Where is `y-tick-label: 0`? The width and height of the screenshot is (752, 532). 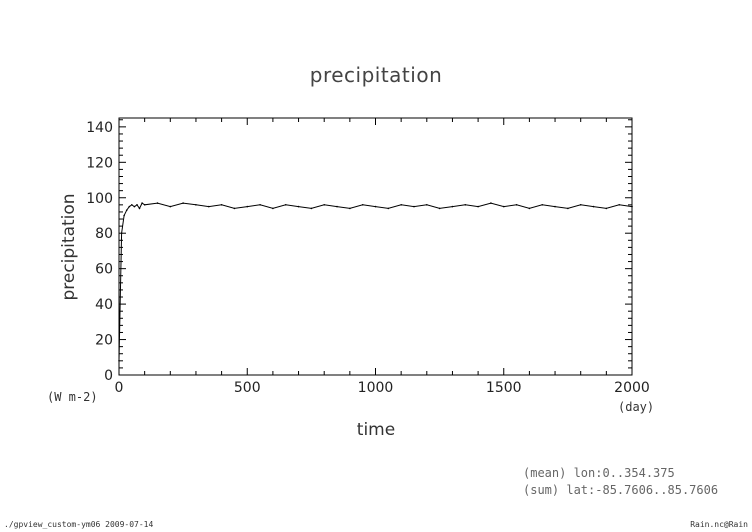 y-tick-label: 0 is located at coordinates (108, 376).